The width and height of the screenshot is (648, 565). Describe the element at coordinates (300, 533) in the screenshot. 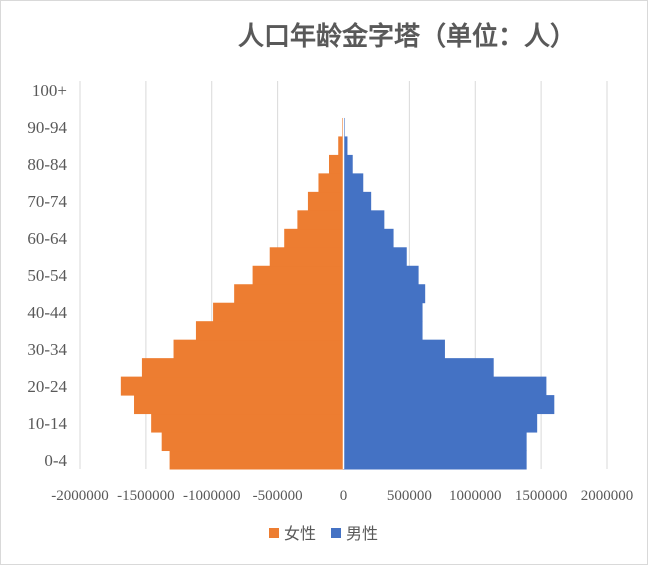

I see `legend-label-female: 女性` at that location.